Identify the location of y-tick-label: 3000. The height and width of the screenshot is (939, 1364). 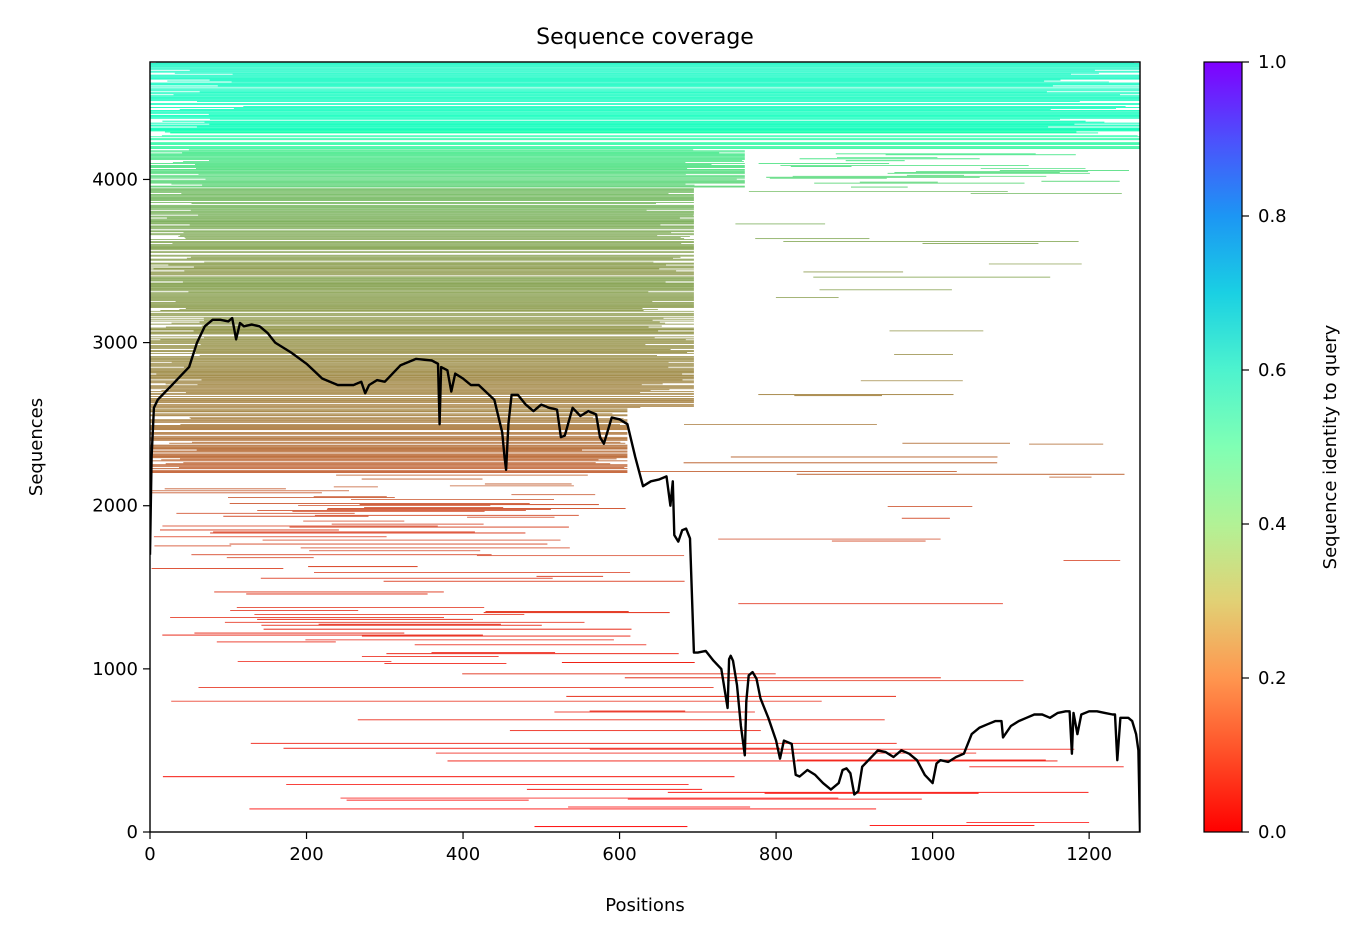
(115, 343).